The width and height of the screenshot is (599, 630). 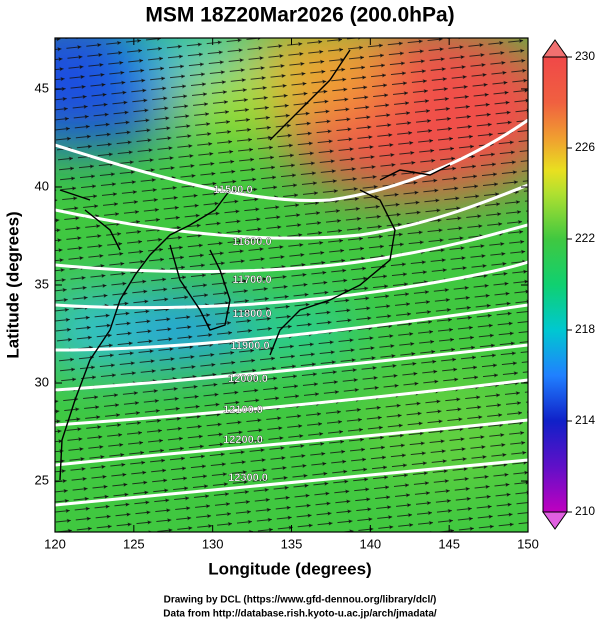 What do you see at coordinates (528, 543) in the screenshot?
I see `x-tick-label: 150` at bounding box center [528, 543].